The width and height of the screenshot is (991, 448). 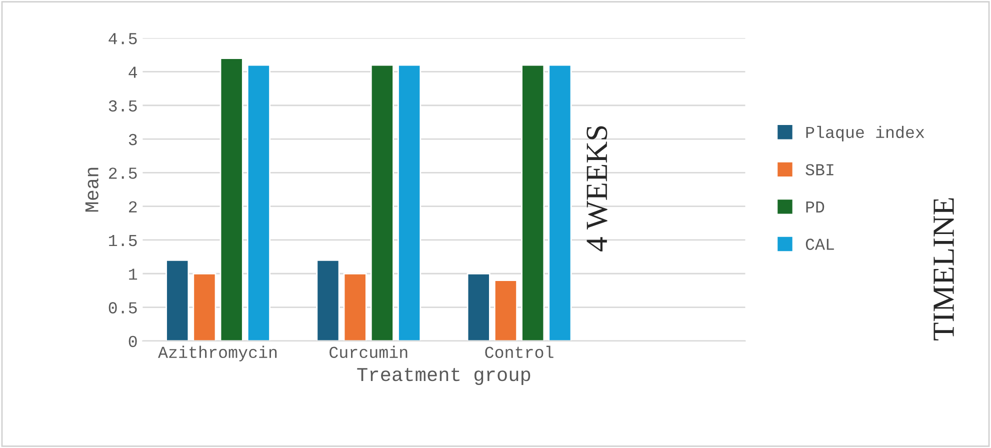 What do you see at coordinates (133, 206) in the screenshot?
I see `y-tick-label: 2` at bounding box center [133, 206].